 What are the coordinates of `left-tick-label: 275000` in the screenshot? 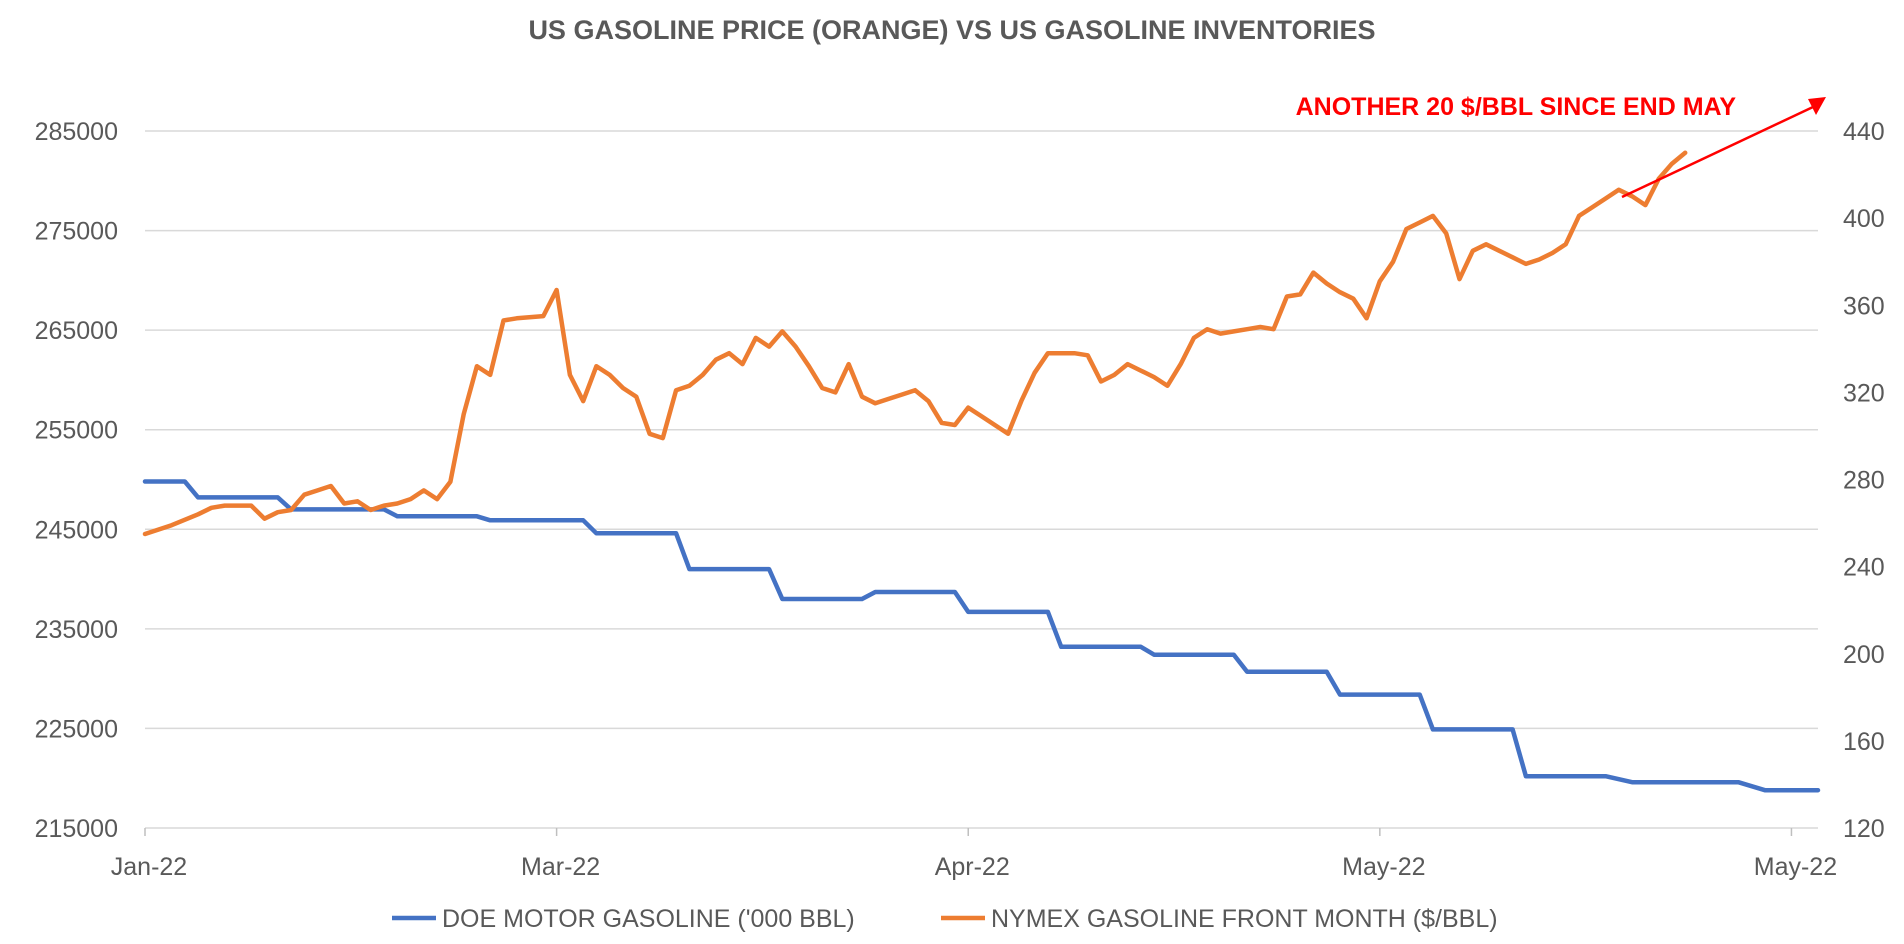 It's located at (76, 232).